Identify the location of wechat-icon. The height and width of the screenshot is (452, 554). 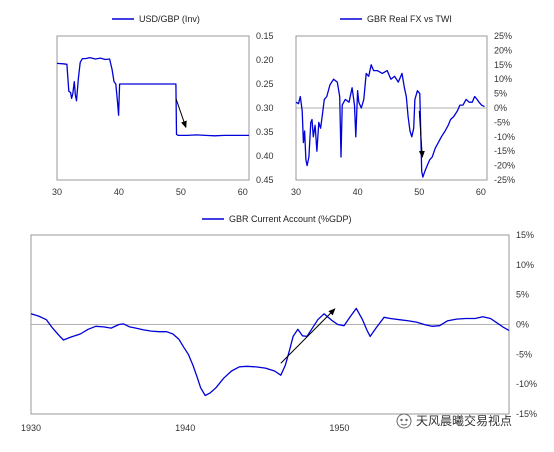
(404, 421).